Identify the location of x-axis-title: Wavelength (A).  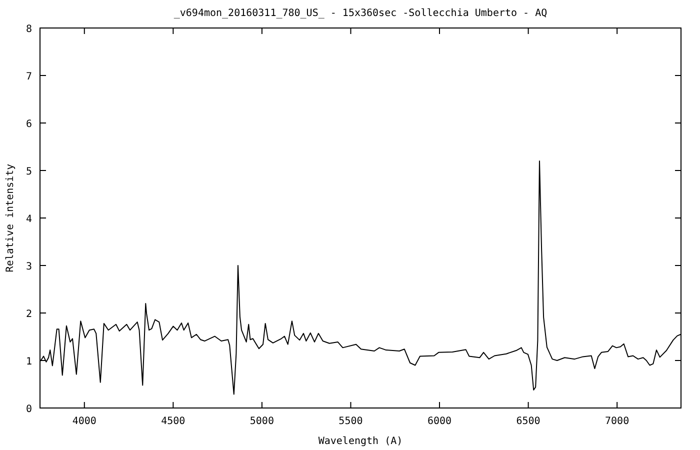
(360, 441).